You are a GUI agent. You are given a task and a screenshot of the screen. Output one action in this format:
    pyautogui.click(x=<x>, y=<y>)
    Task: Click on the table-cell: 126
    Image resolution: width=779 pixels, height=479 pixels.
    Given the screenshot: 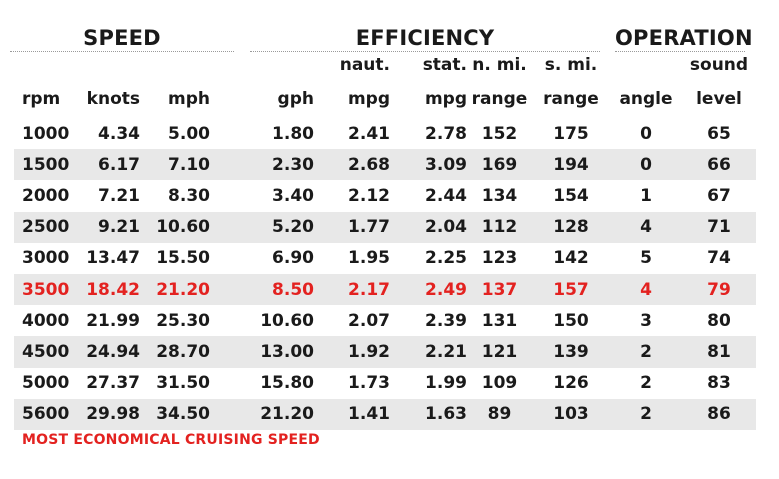 What is the action you would take?
    pyautogui.click(x=571, y=383)
    